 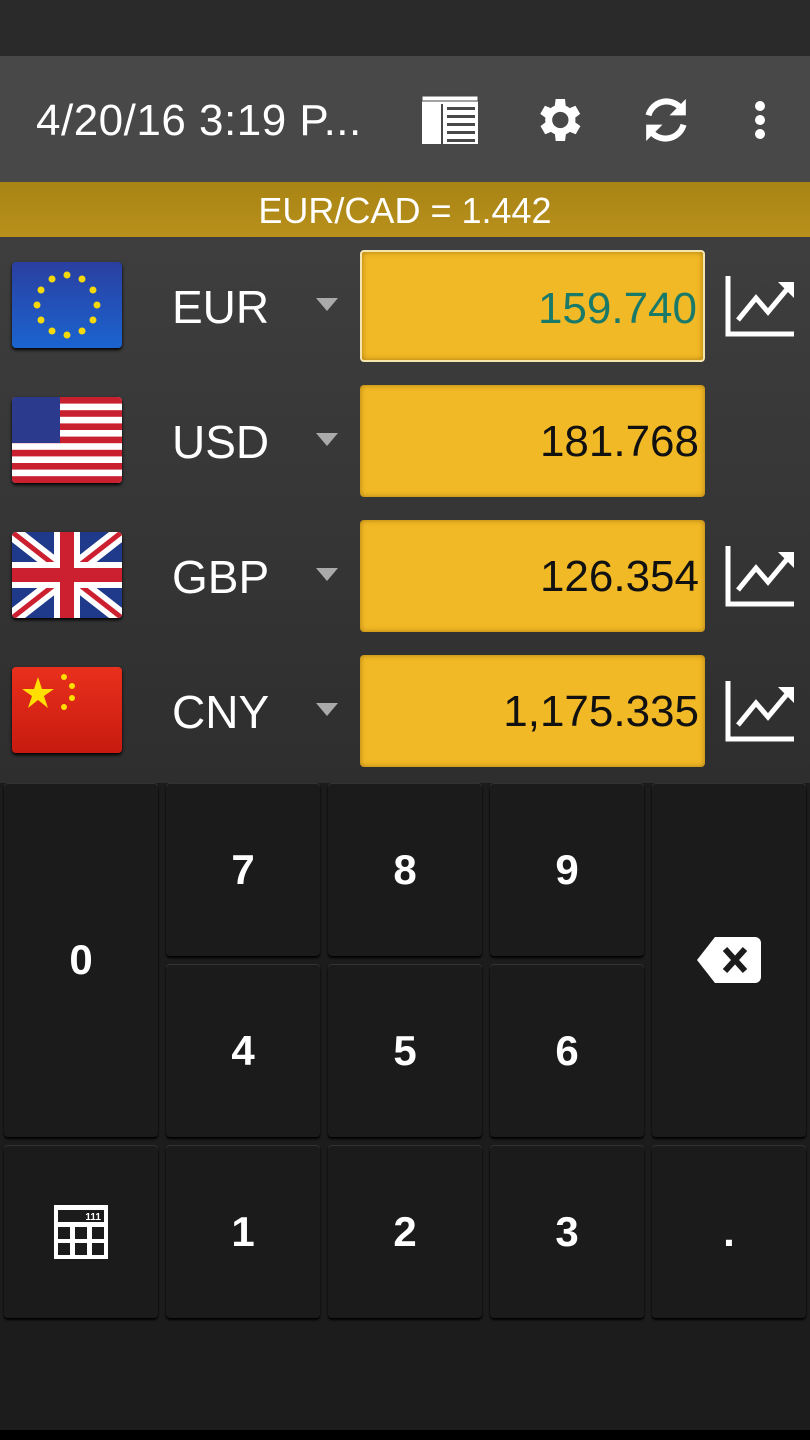 I want to click on gear-icon, so click(x=558, y=120).